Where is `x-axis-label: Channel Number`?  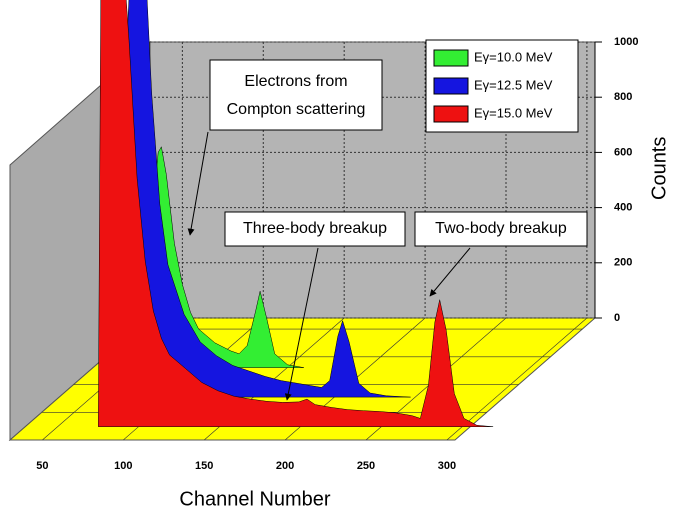 x-axis-label: Channel Number is located at coordinates (255, 499).